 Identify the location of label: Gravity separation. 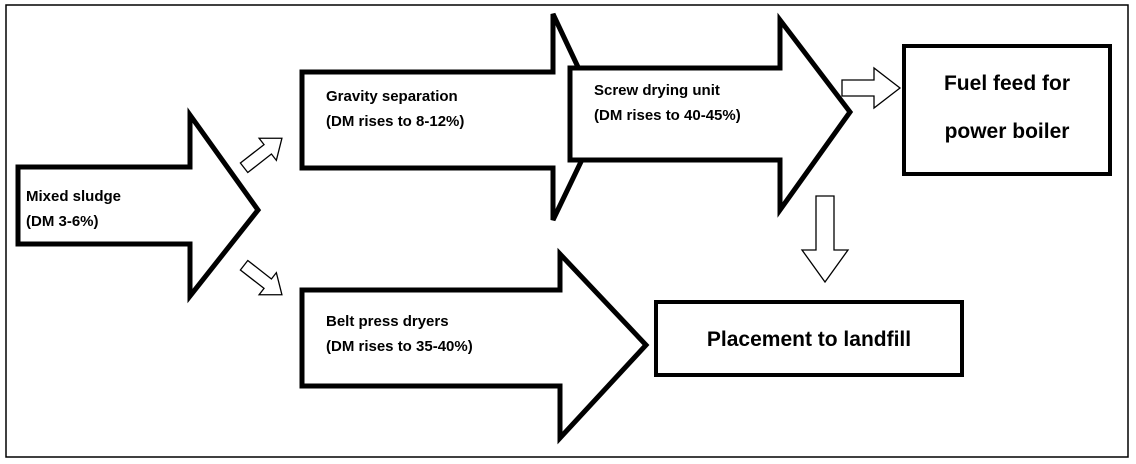
(392, 96).